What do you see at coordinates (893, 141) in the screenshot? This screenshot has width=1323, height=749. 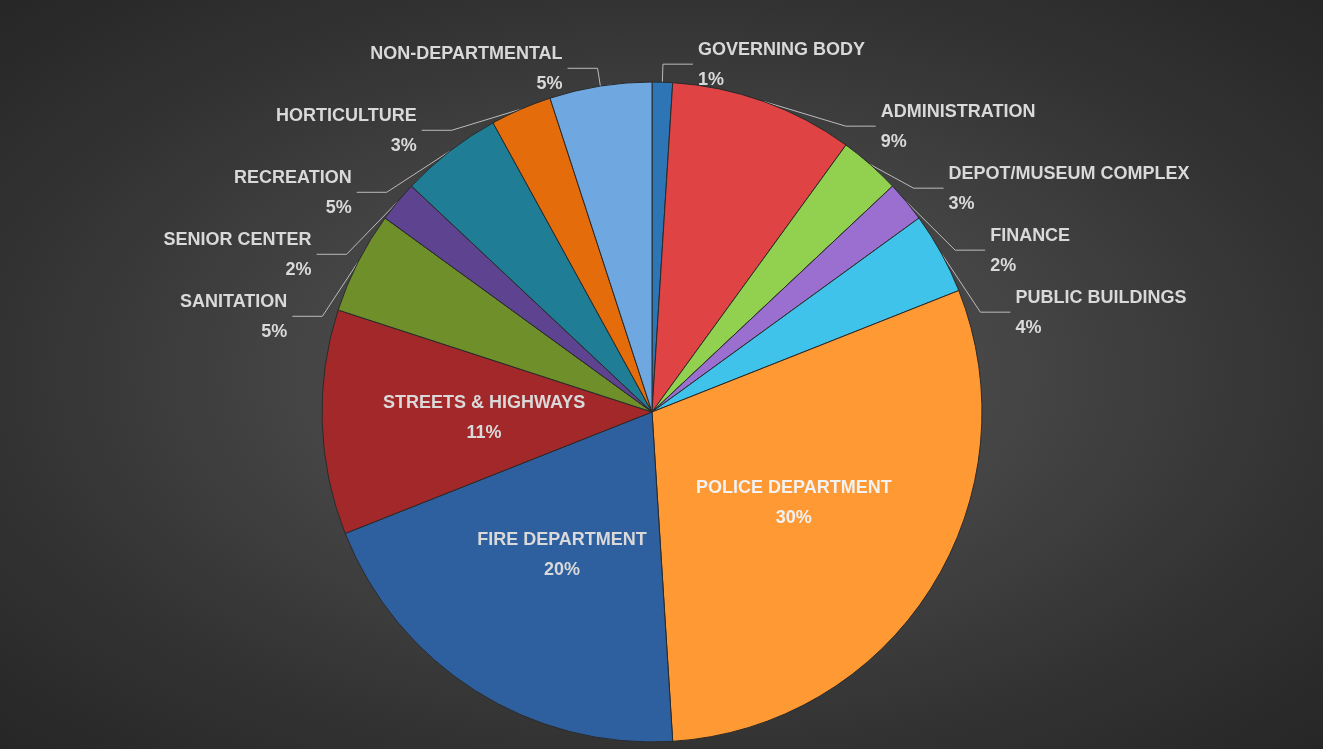 I see `data-label: 9%` at bounding box center [893, 141].